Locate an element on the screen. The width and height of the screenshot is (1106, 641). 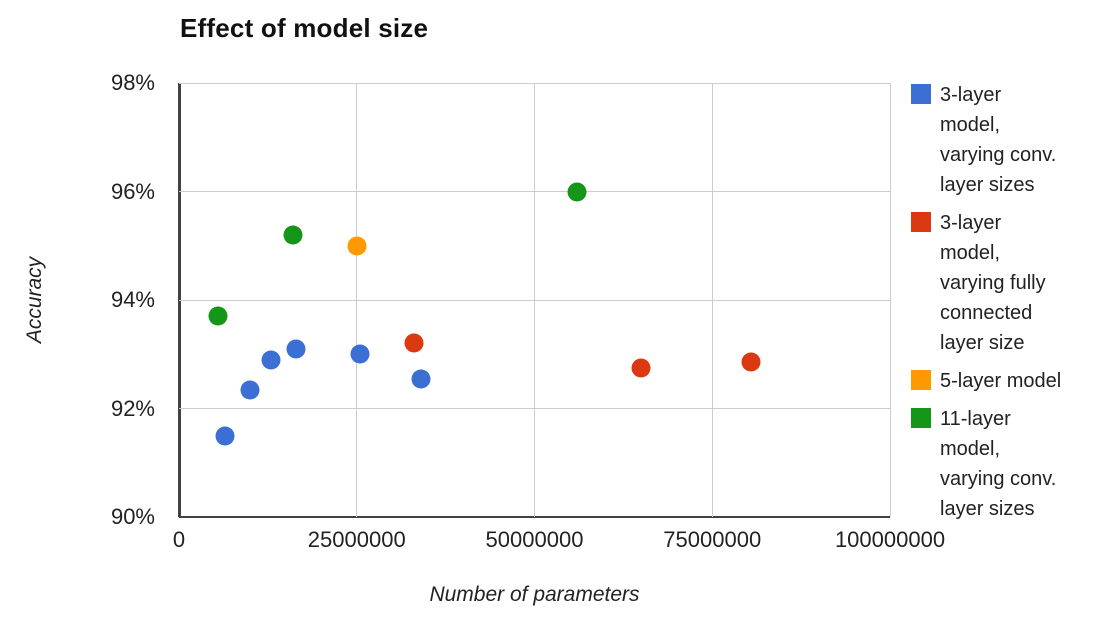
chart-title: Effect of model size is located at coordinates (304, 28).